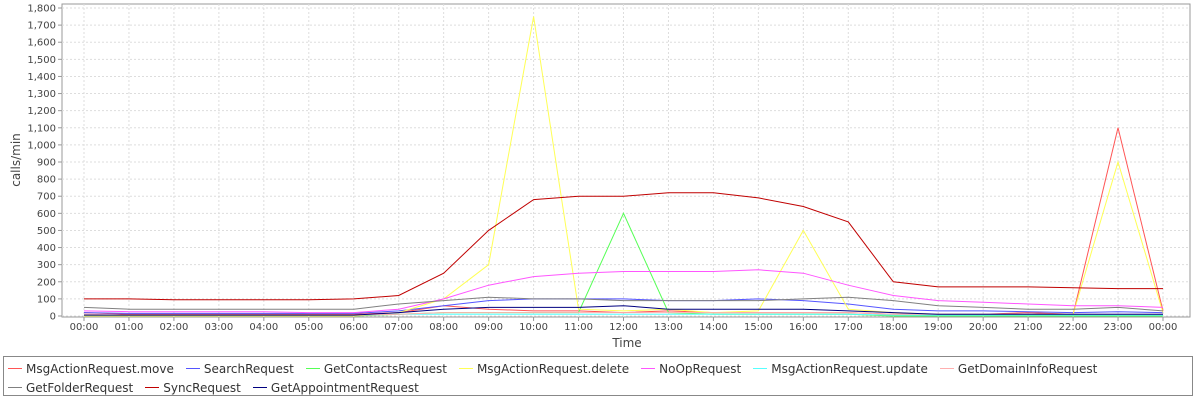 The width and height of the screenshot is (1200, 400). What do you see at coordinates (1027, 368) in the screenshot?
I see `legend-label: GetDomainInfoRequest` at bounding box center [1027, 368].